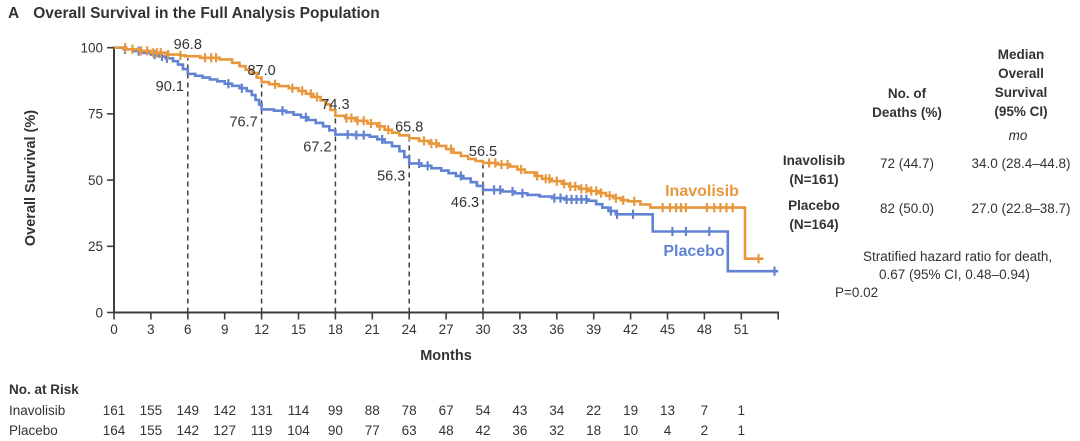 Image resolution: width=1080 pixels, height=441 pixels. Describe the element at coordinates (519, 410) in the screenshot. I see `risk-value-inavolisib-m33: 43` at that location.